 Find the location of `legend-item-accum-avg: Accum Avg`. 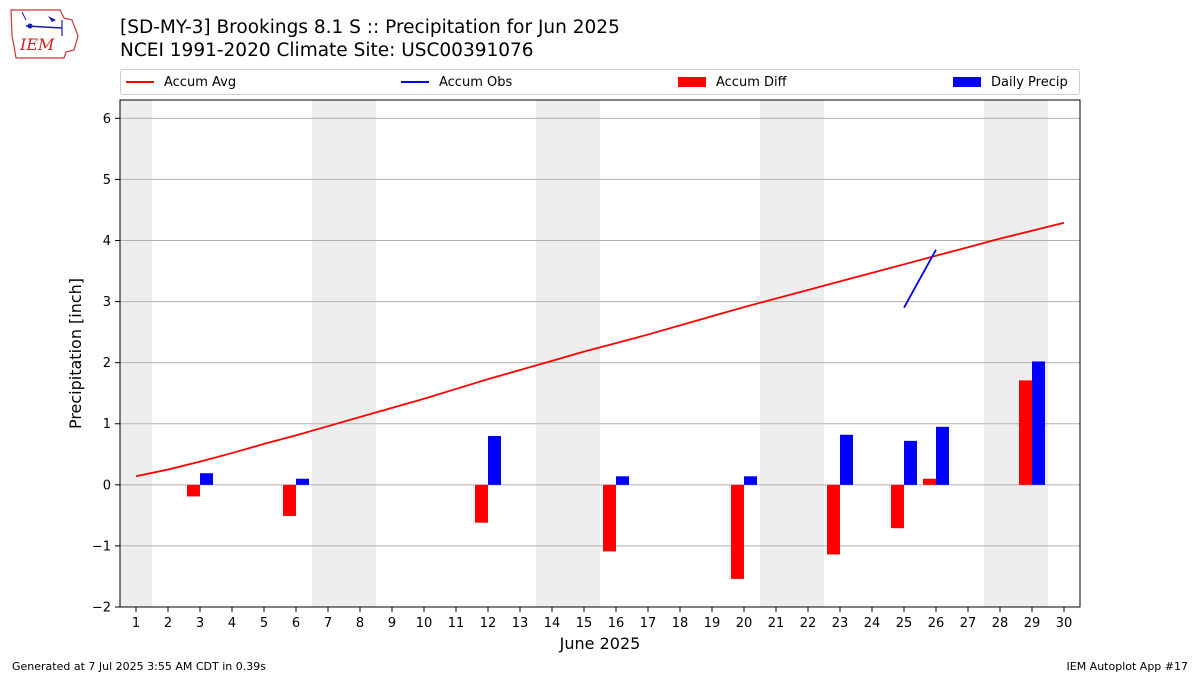

legend-item-accum-avg: Accum Avg is located at coordinates (181, 82).